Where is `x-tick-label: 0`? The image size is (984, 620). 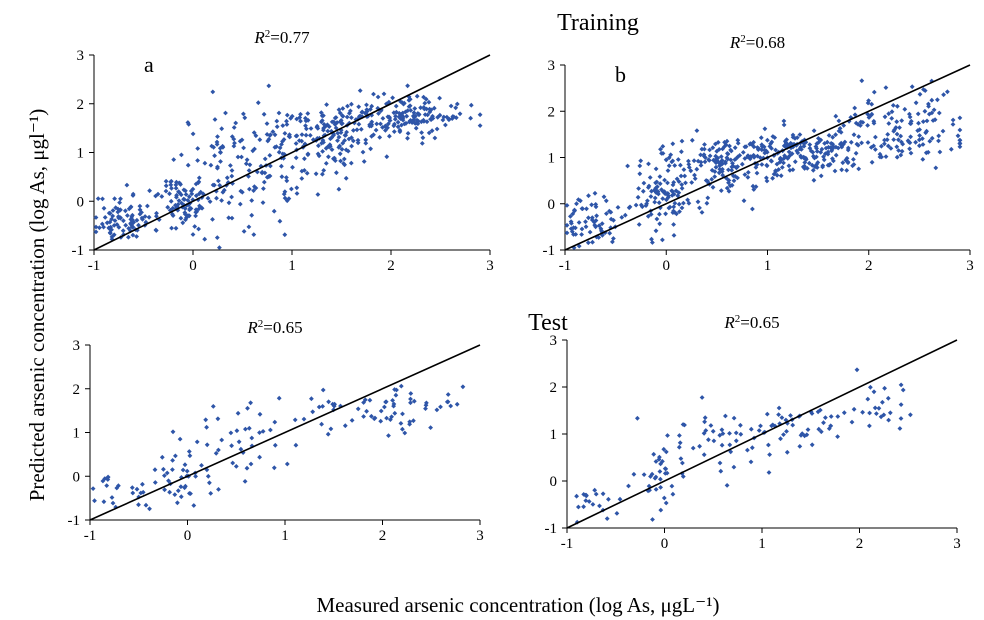
x-tick-label: 0 is located at coordinates (667, 266).